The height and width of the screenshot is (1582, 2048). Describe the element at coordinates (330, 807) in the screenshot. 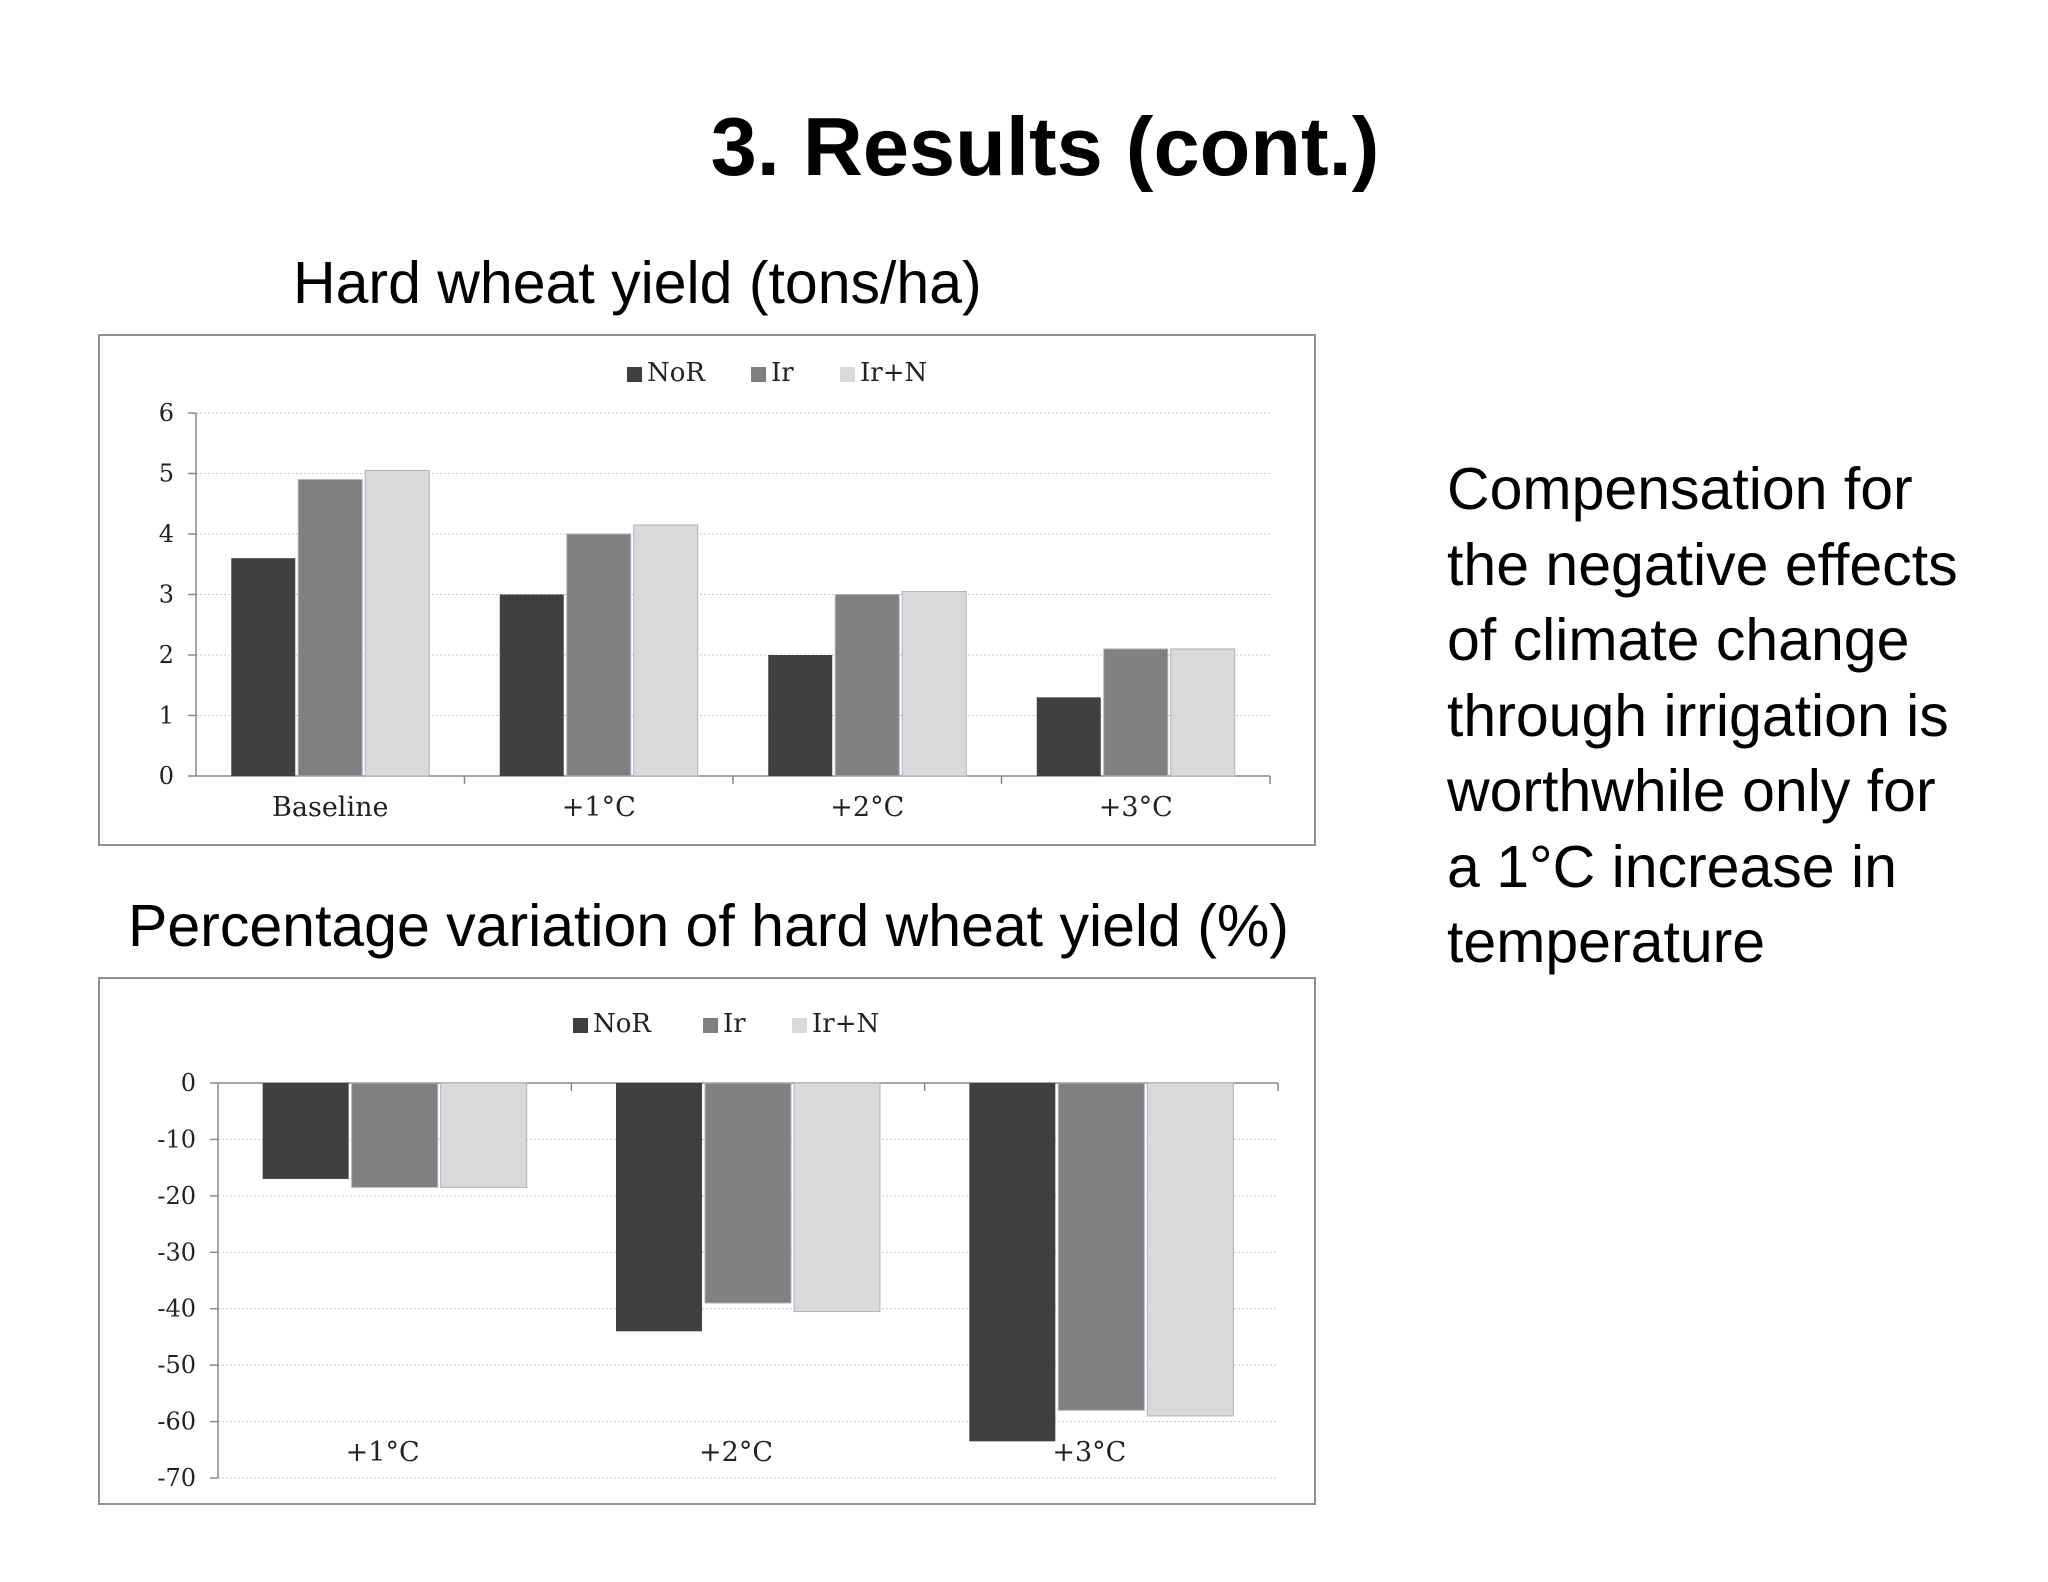

I see `yield-category-label-0: Baseline` at that location.